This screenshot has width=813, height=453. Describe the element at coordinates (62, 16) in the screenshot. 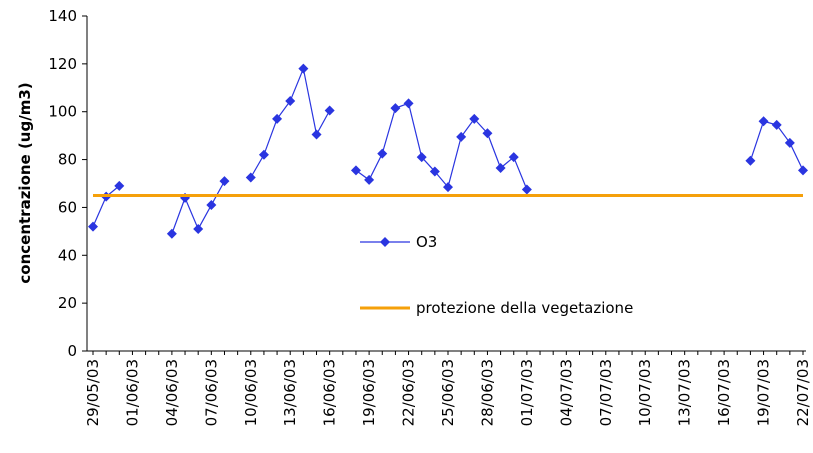

I see `y-tick-label: 140` at that location.